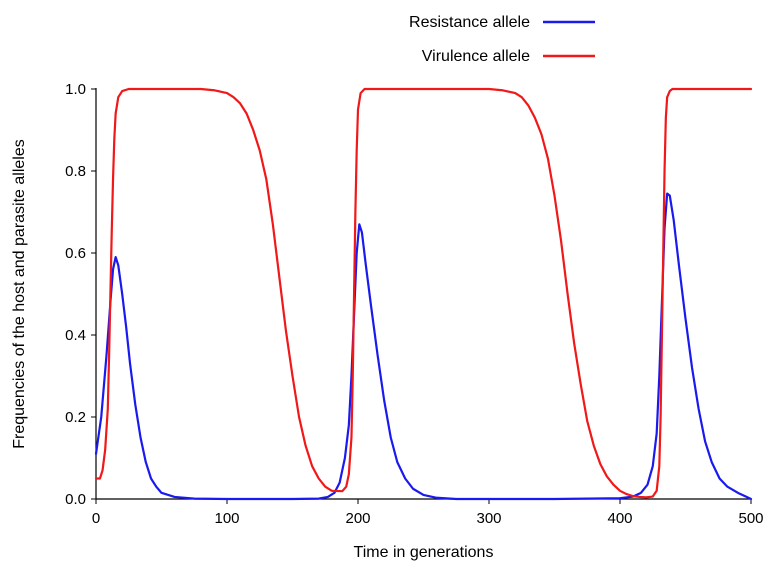  Describe the element at coordinates (75, 171) in the screenshot. I see `y-tick-label: 0.8` at that location.